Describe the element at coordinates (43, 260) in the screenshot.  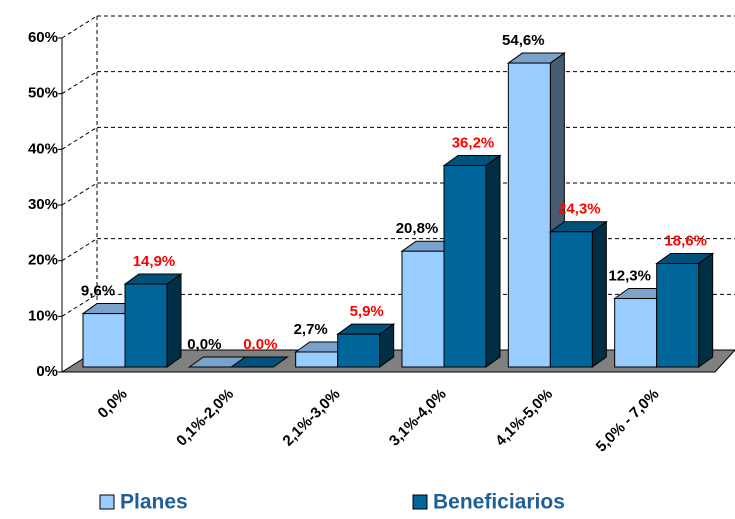
I see `y-tick-label: 20%` at that location.